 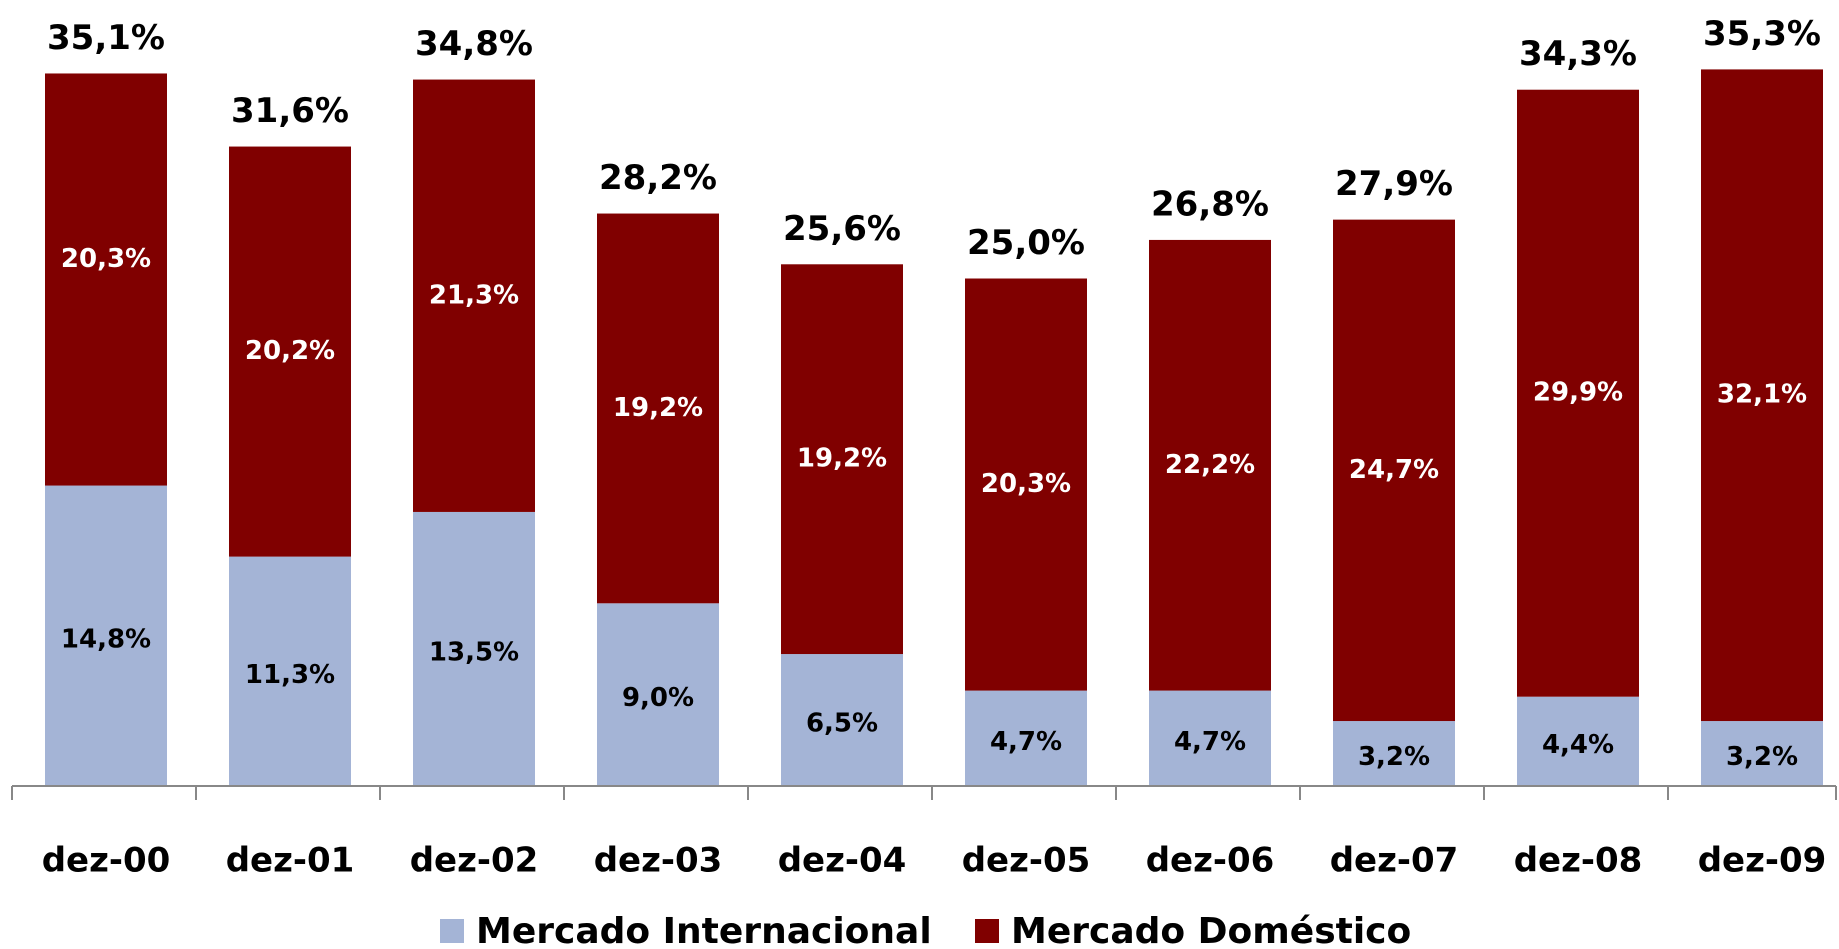 What do you see at coordinates (106, 861) in the screenshot?
I see `x-tick-label: dez-00` at bounding box center [106, 861].